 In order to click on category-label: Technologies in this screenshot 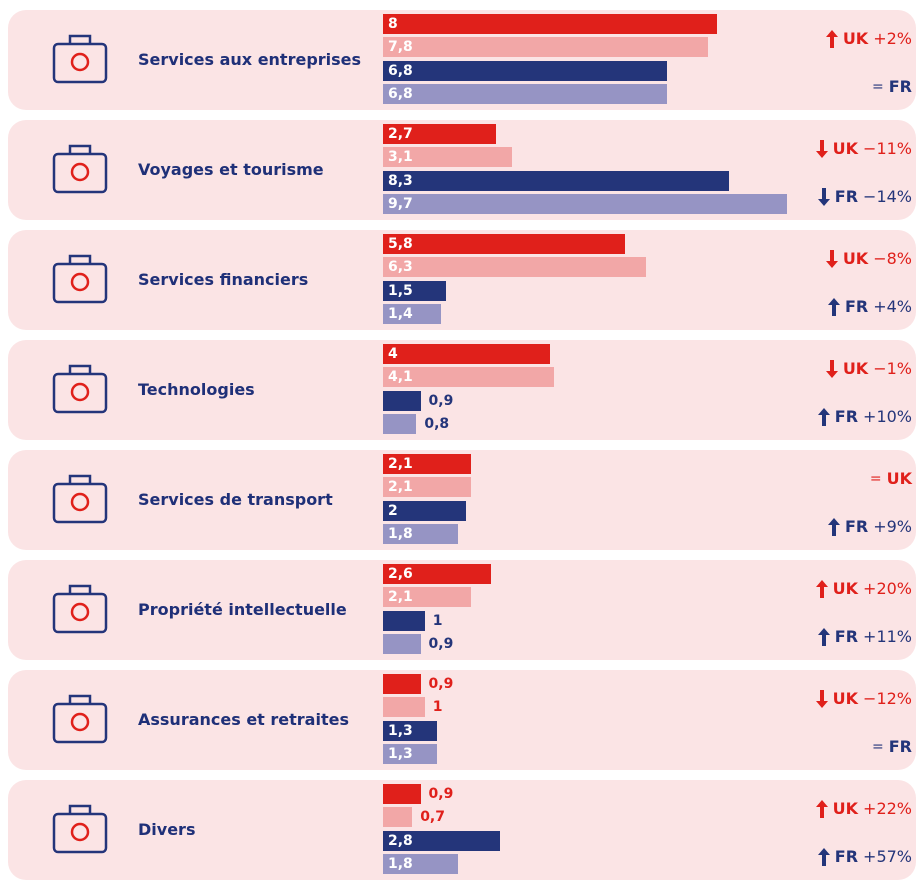, I will do `click(196, 389)`.